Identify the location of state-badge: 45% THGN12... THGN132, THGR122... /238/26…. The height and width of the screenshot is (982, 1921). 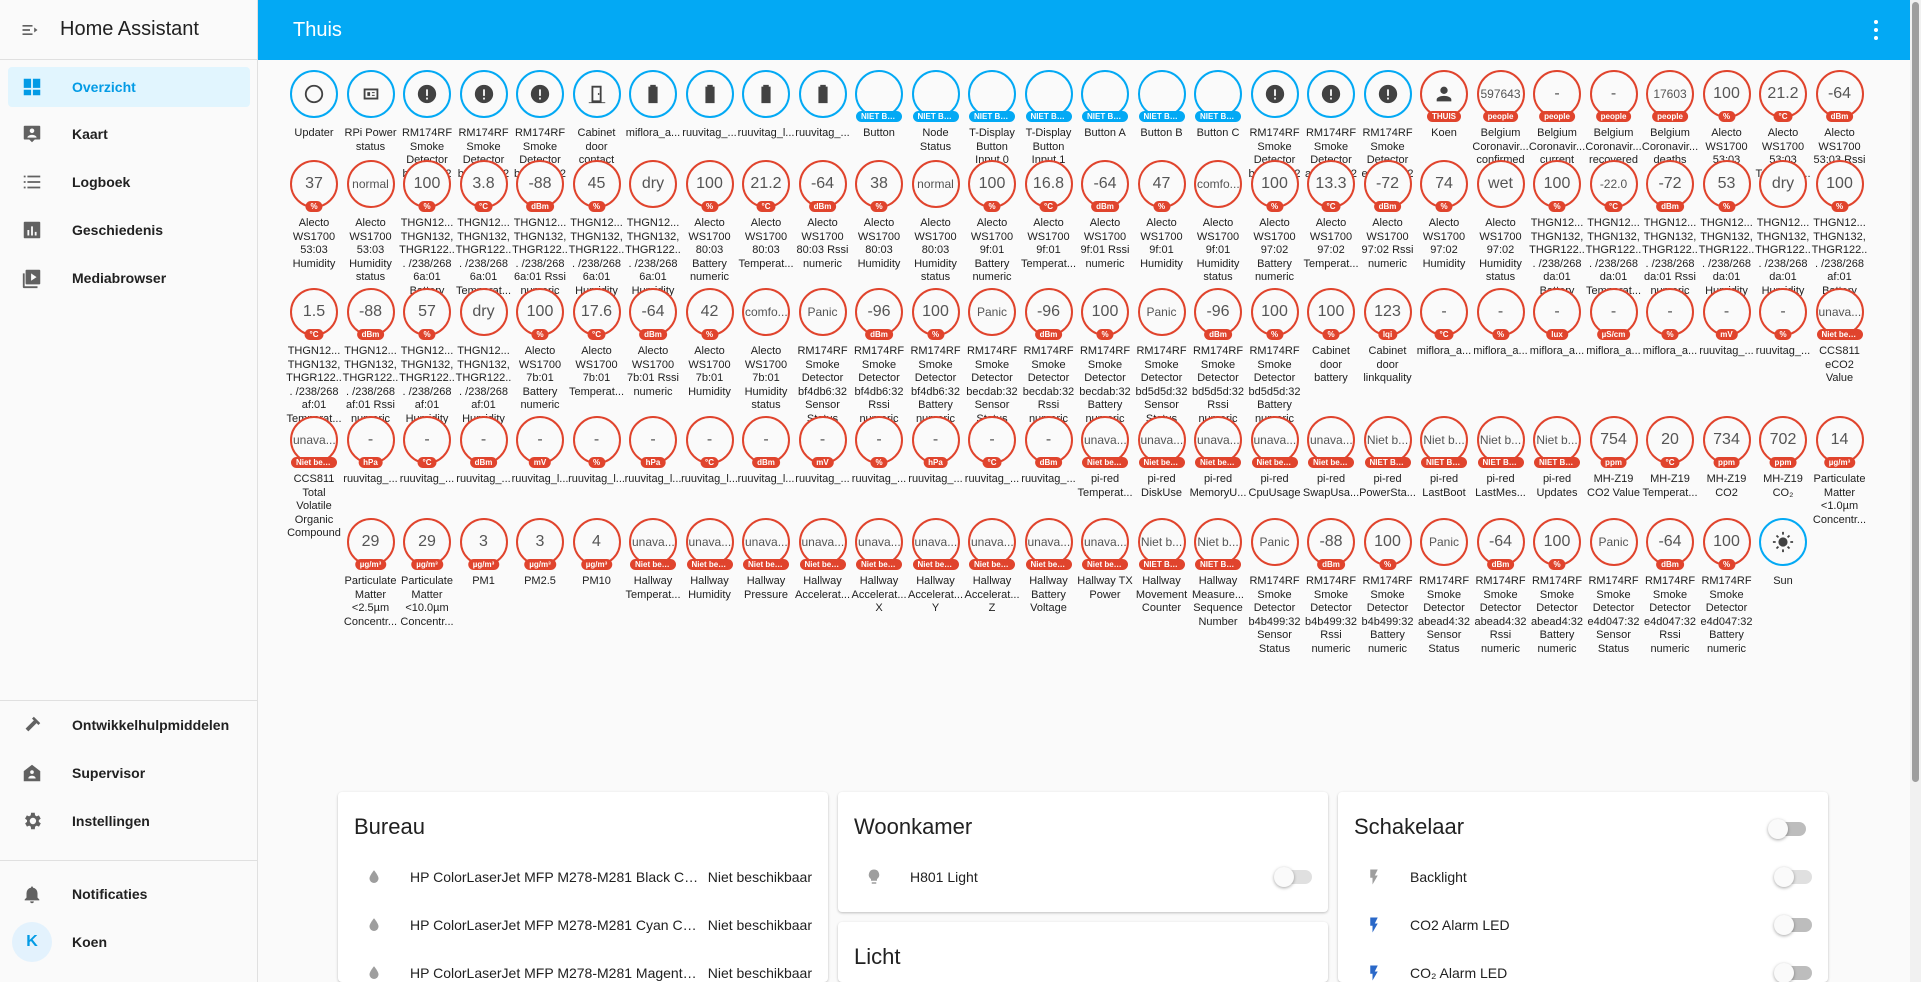
(597, 229).